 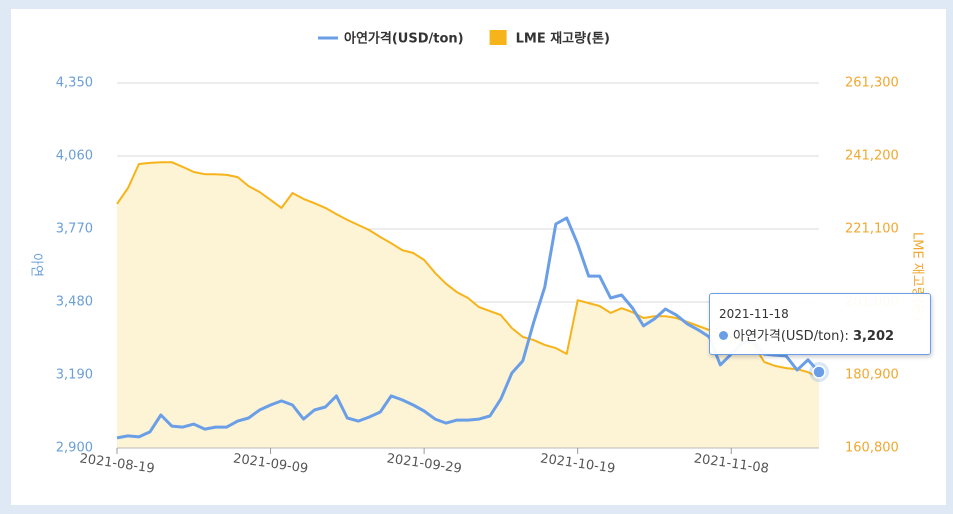 I want to click on tooltip-series: 아연가격(USD/ton), so click(x=789, y=336).